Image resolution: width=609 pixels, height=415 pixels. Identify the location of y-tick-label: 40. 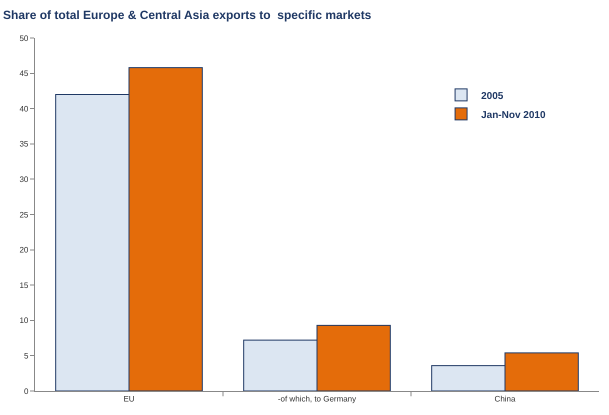
(24, 109).